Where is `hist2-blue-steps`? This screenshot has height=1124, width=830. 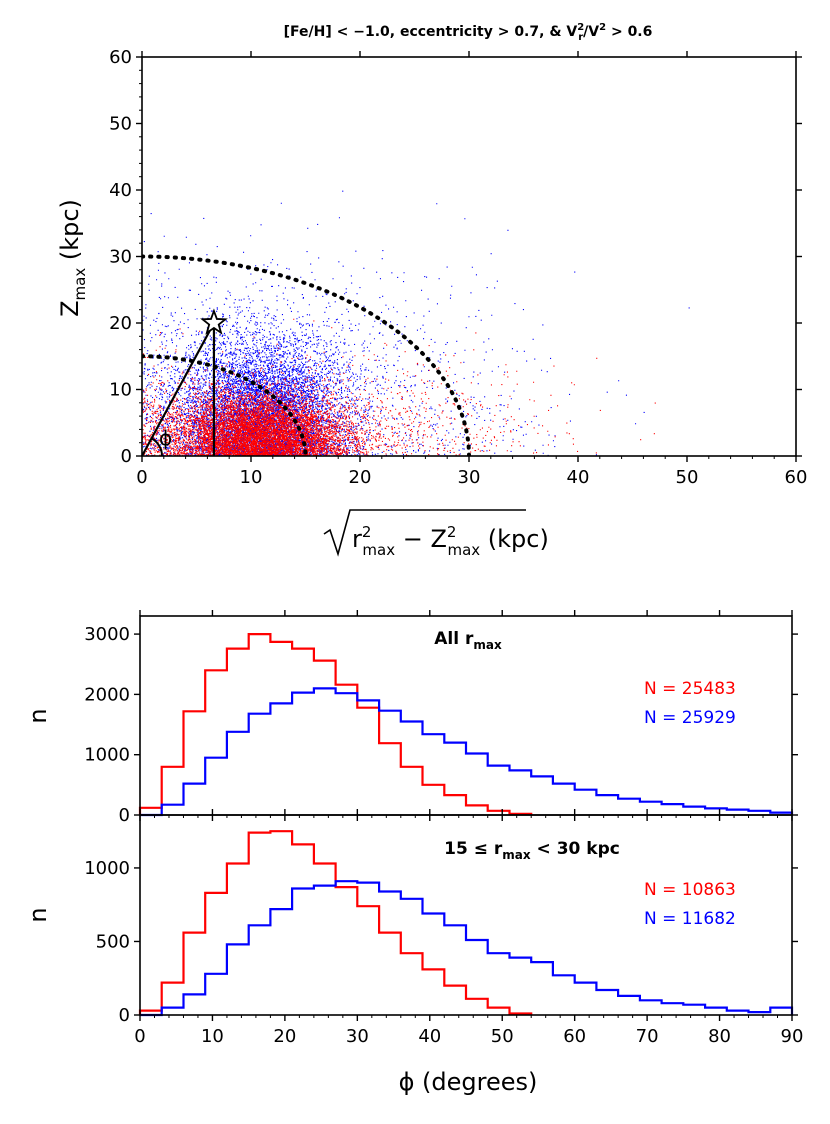
hist2-blue-steps is located at coordinates (467, 948).